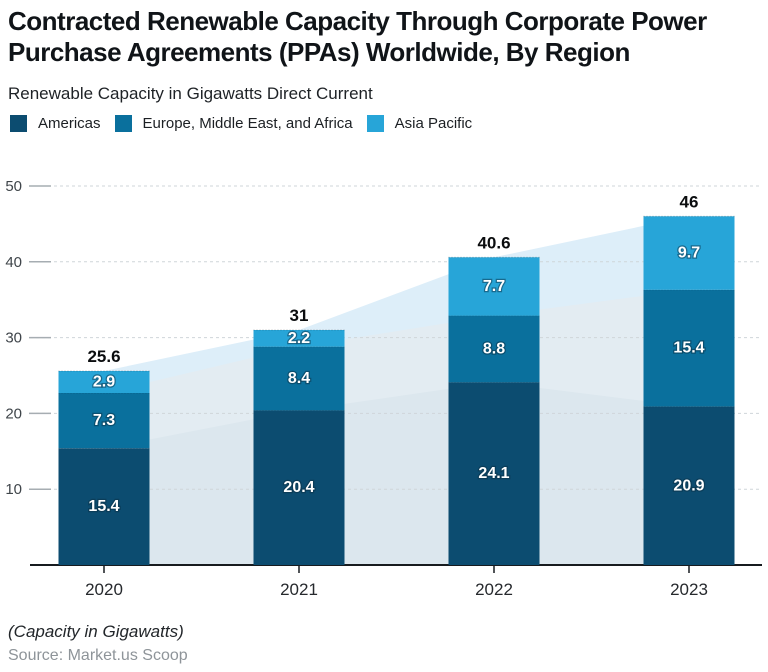 The image size is (768, 672). What do you see at coordinates (299, 315) in the screenshot?
I see `total-value-label-2021: 31` at bounding box center [299, 315].